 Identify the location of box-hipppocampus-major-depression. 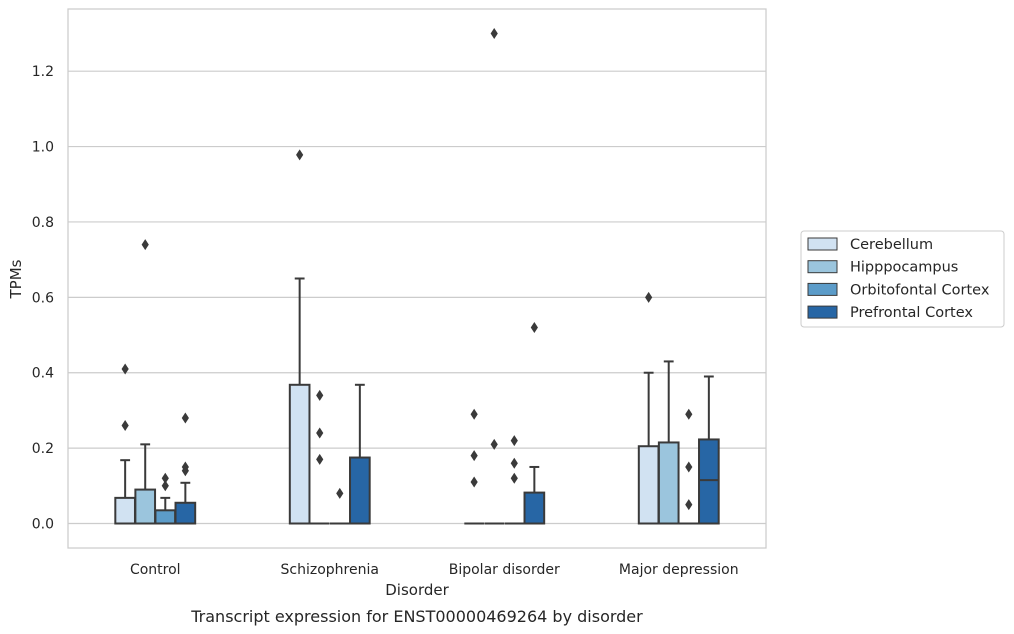
(668, 442).